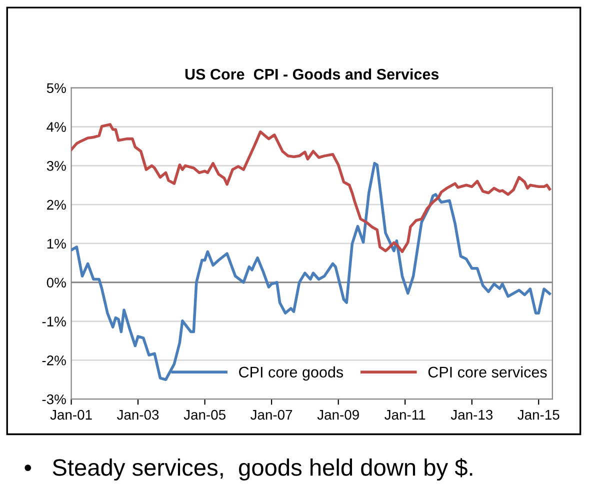 This screenshot has width=594, height=502. I want to click on y-tick-label: 5%, so click(56, 88).